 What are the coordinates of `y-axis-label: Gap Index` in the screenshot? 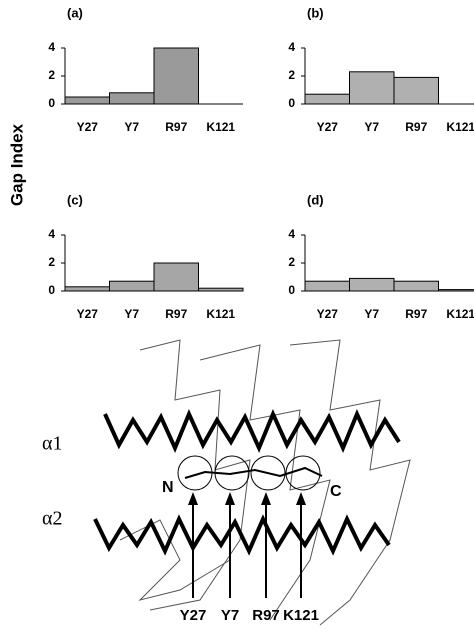 It's located at (16, 164).